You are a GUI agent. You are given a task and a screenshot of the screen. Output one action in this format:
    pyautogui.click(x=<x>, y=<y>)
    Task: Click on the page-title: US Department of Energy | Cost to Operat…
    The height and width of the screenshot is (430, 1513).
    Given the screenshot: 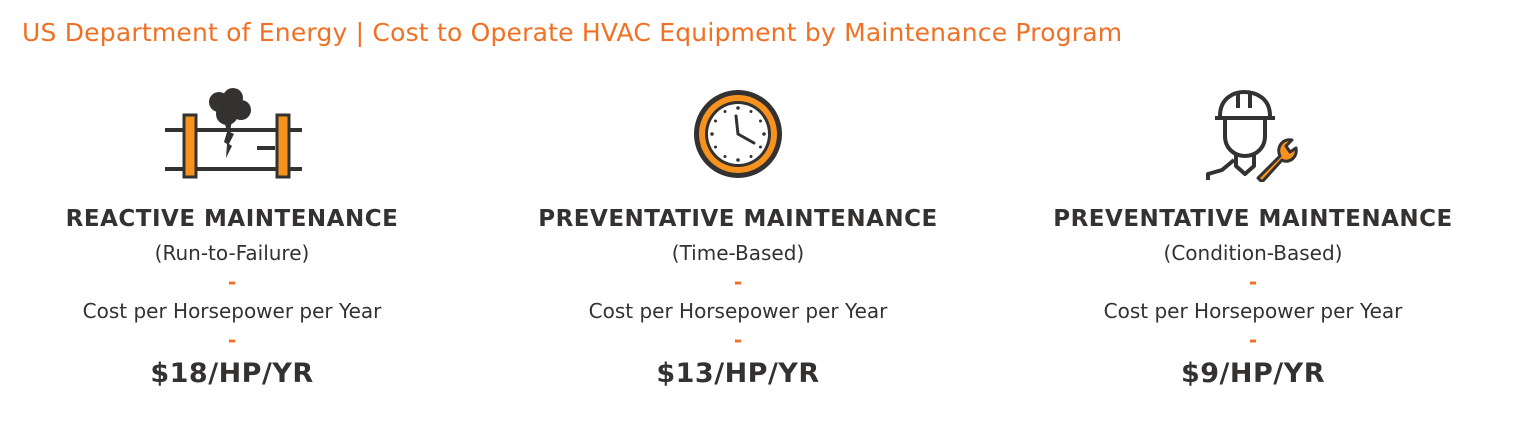 What is the action you would take?
    pyautogui.click(x=572, y=32)
    